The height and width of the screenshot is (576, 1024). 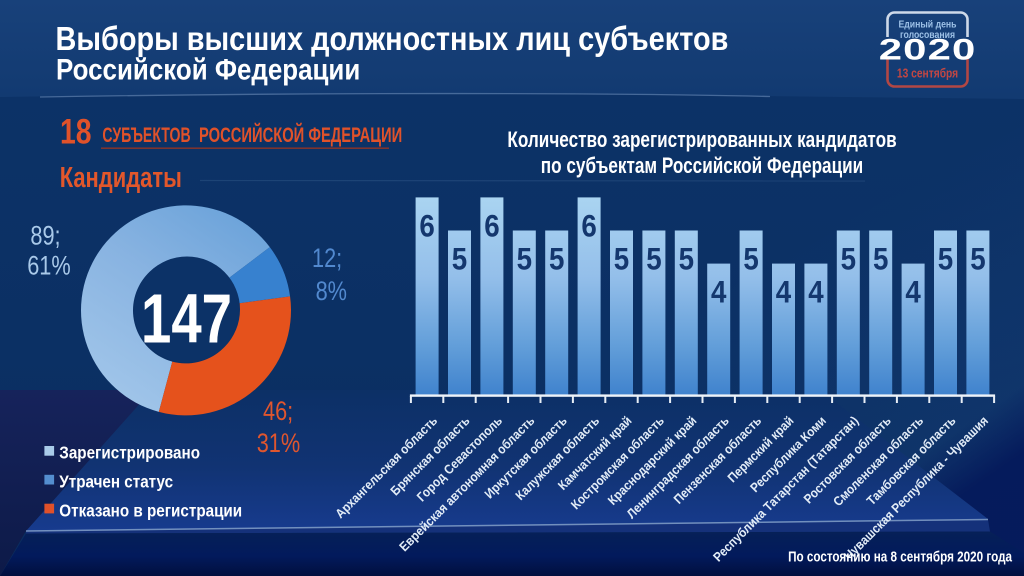 What do you see at coordinates (186, 319) in the screenshot?
I see `svg-text: 147` at bounding box center [186, 319].